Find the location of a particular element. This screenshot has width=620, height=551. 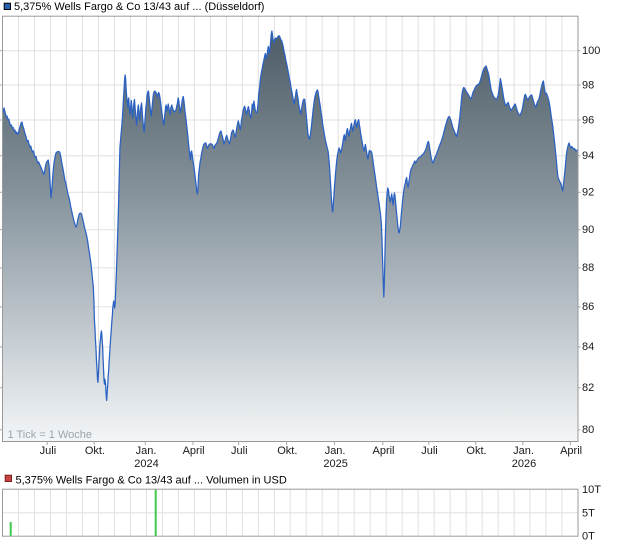

svg-text: 10T is located at coordinates (591, 490).